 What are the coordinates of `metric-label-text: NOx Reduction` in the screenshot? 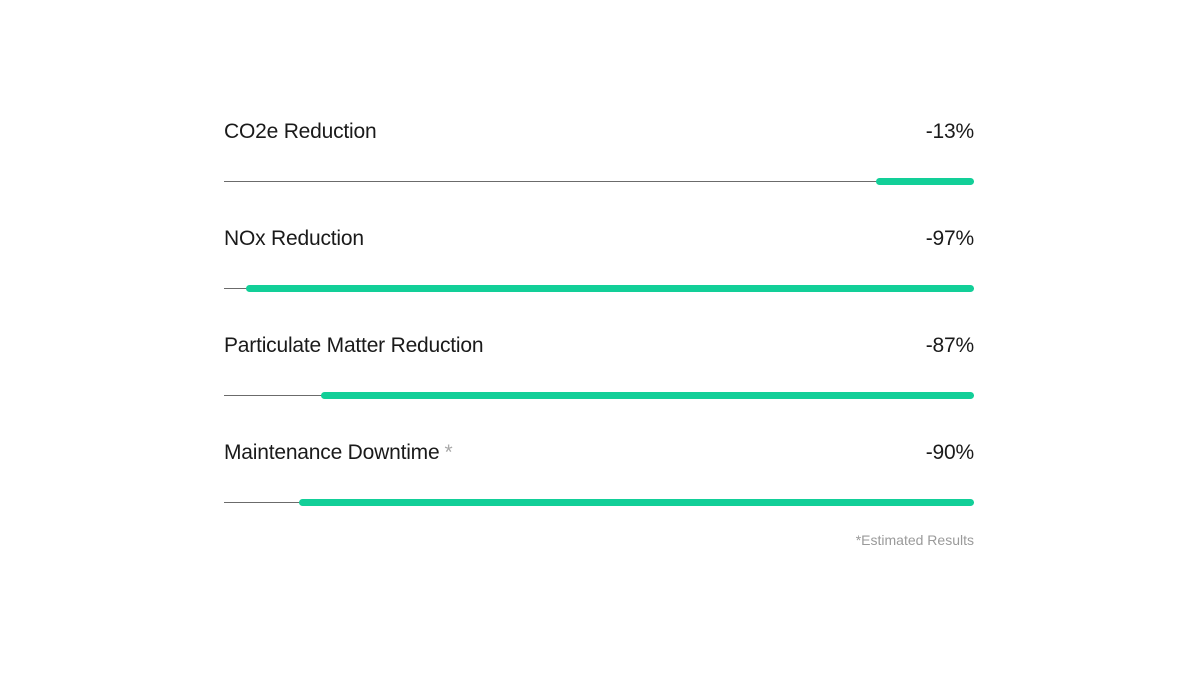 It's located at (294, 238).